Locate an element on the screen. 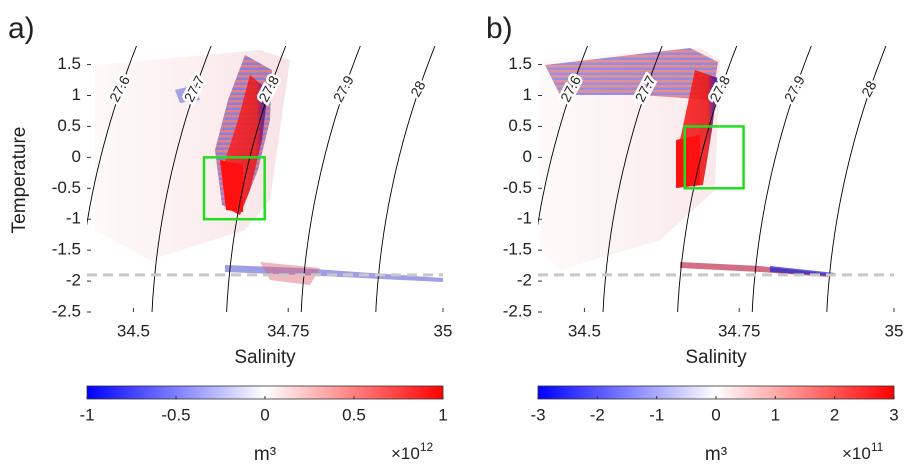 Image resolution: width=911 pixels, height=474 pixels. colorbar-tick-label: -2 is located at coordinates (597, 414).